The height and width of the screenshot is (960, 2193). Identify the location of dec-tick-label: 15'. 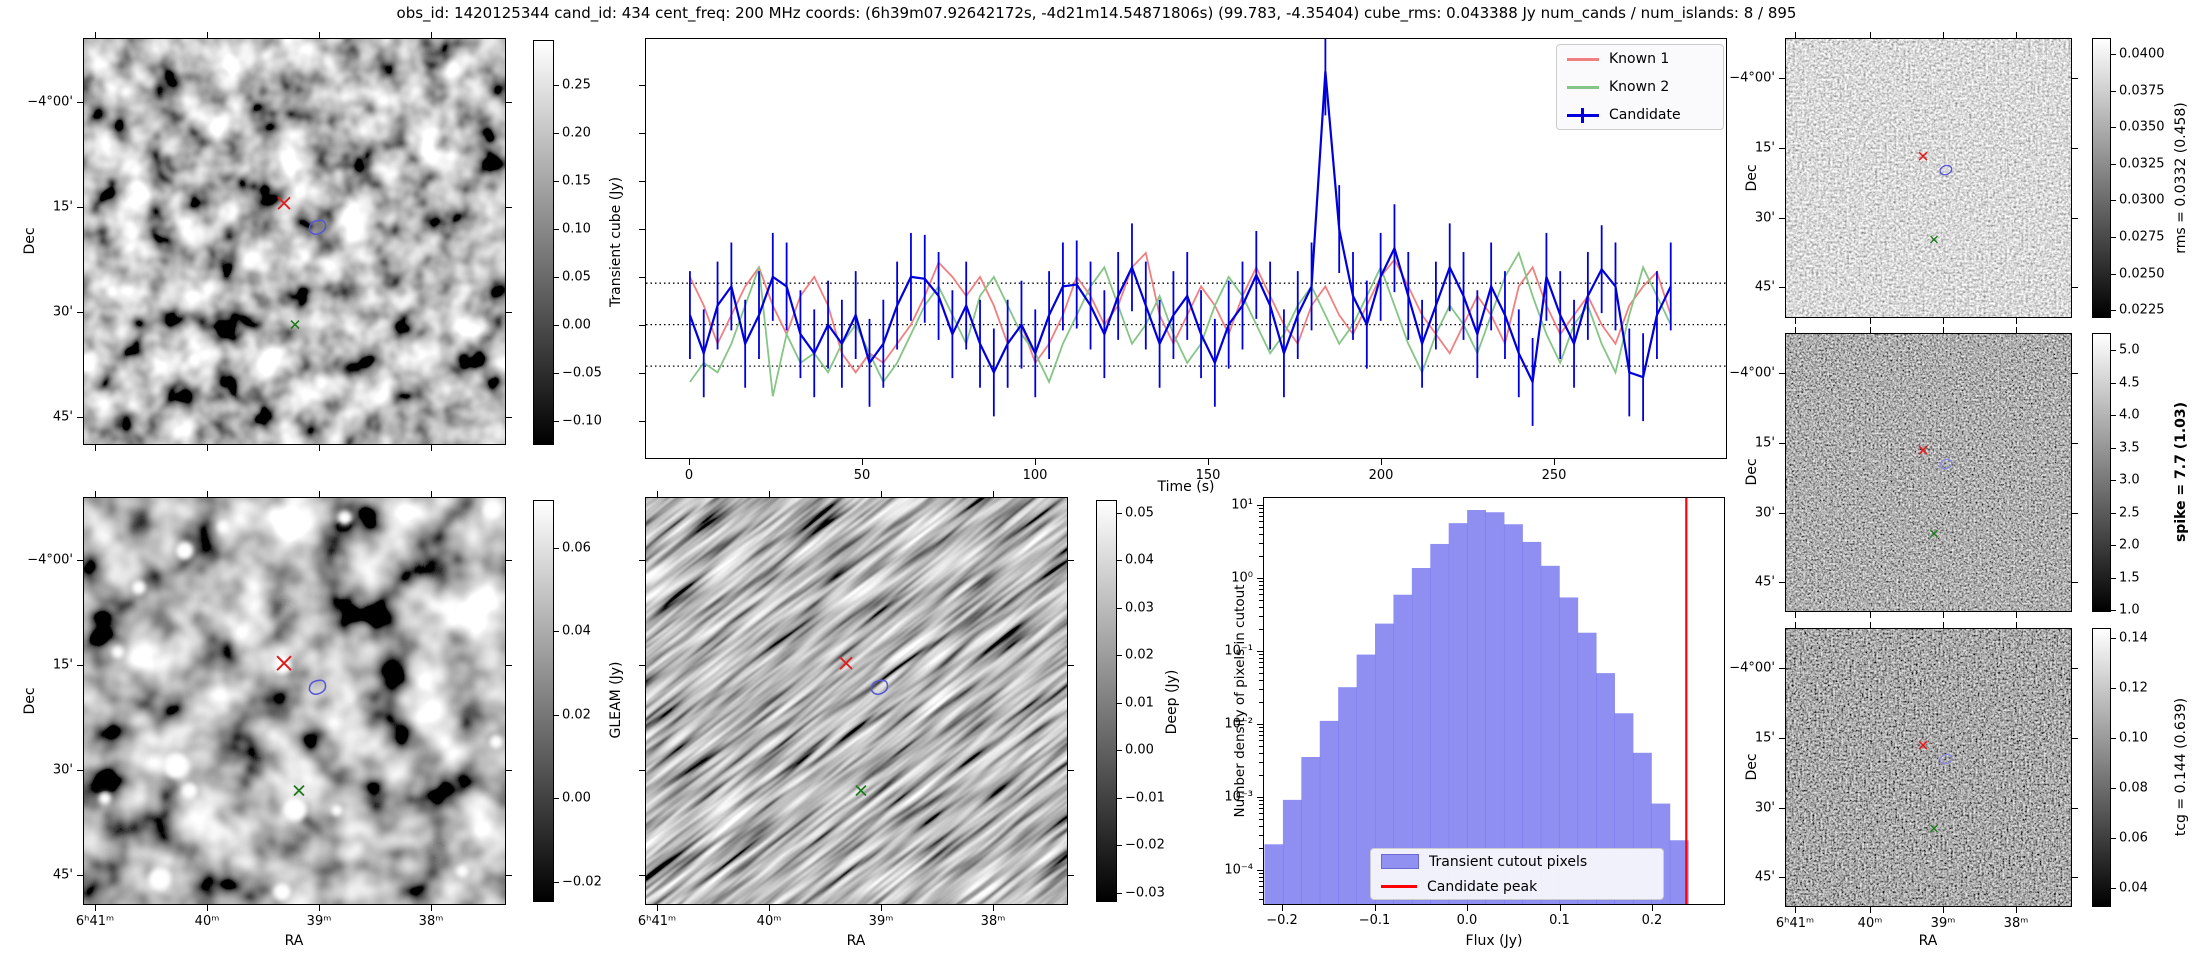
(62, 665).